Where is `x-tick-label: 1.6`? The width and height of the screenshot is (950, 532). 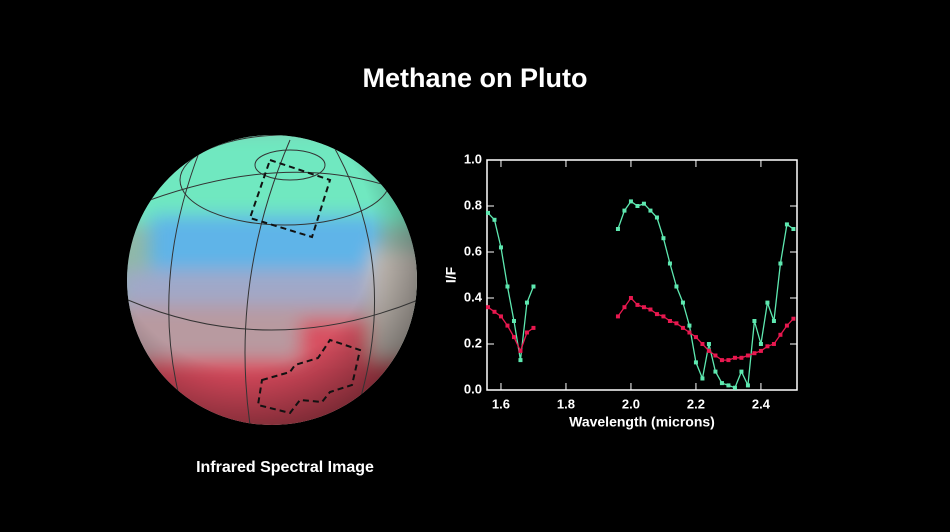
x-tick-label: 1.6 is located at coordinates (501, 403).